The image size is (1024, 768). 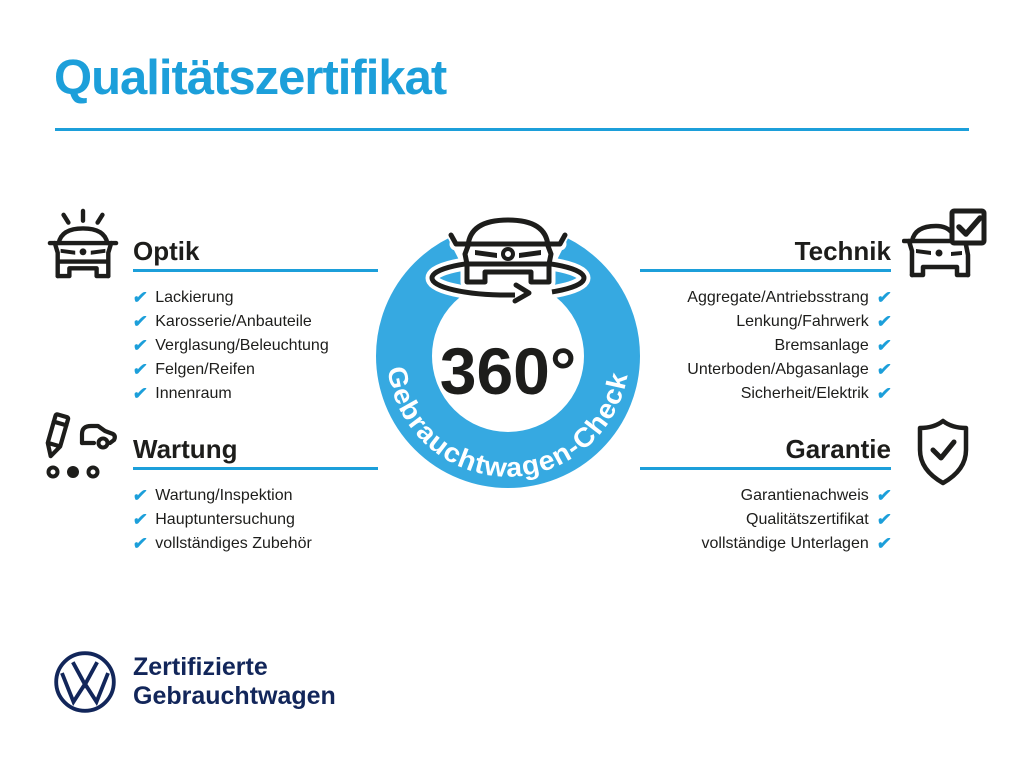 I want to click on footer-line-1: Zertifizierte, so click(x=200, y=667).